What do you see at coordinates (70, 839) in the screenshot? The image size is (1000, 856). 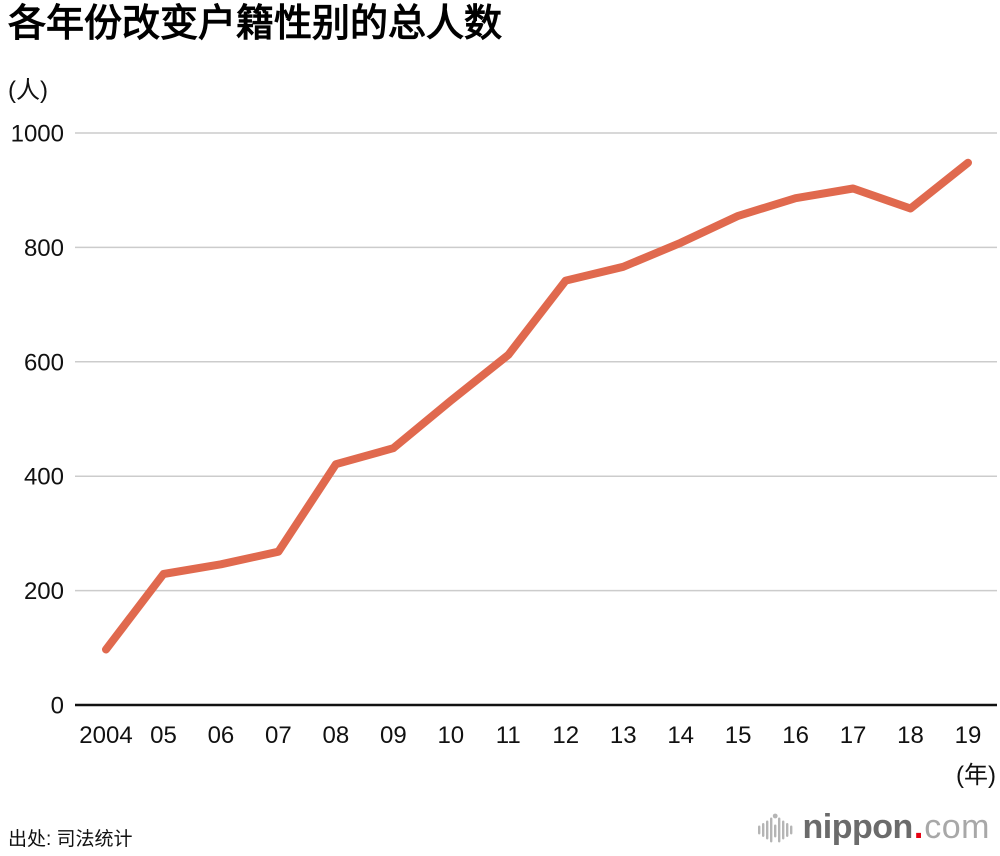 I see `source-note: 出处: 司法统计` at bounding box center [70, 839].